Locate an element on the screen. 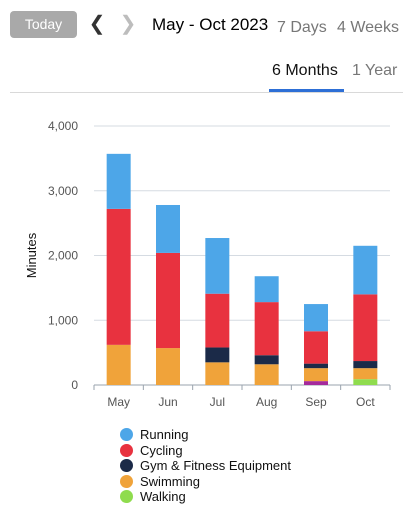 The height and width of the screenshot is (505, 413). y-axis-title: Minutes is located at coordinates (31, 255).